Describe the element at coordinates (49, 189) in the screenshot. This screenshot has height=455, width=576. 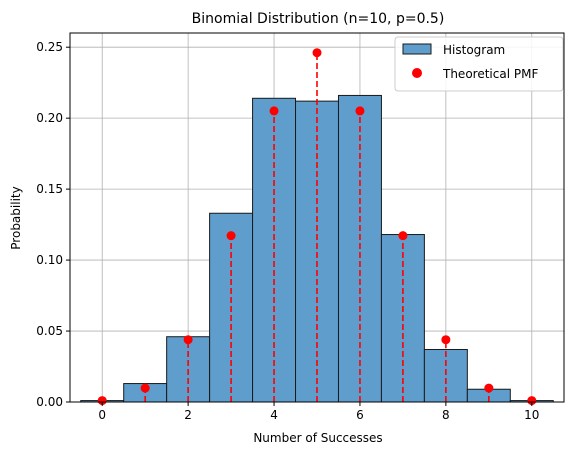
I see `y-tick-label: 0.15` at that location.